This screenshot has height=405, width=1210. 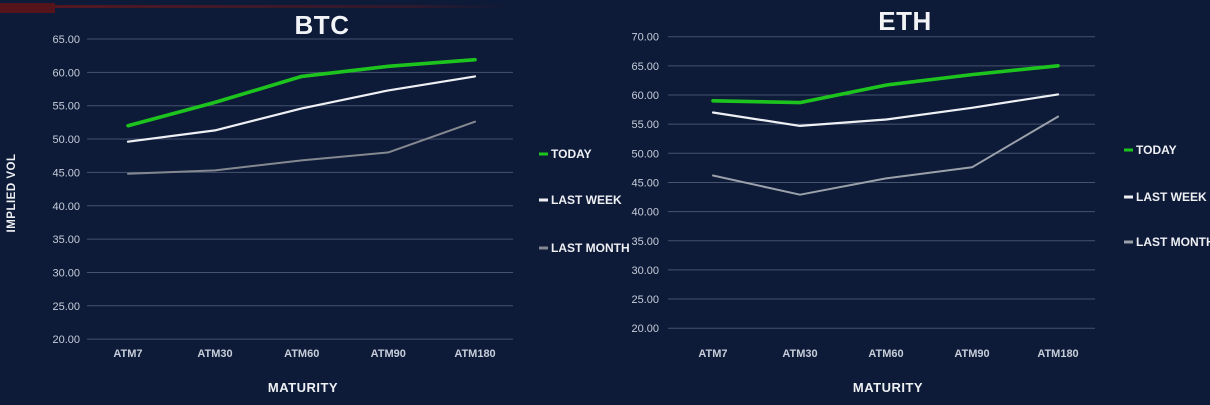 I want to click on btc-y-tick-label: 25.00, so click(x=66, y=307).